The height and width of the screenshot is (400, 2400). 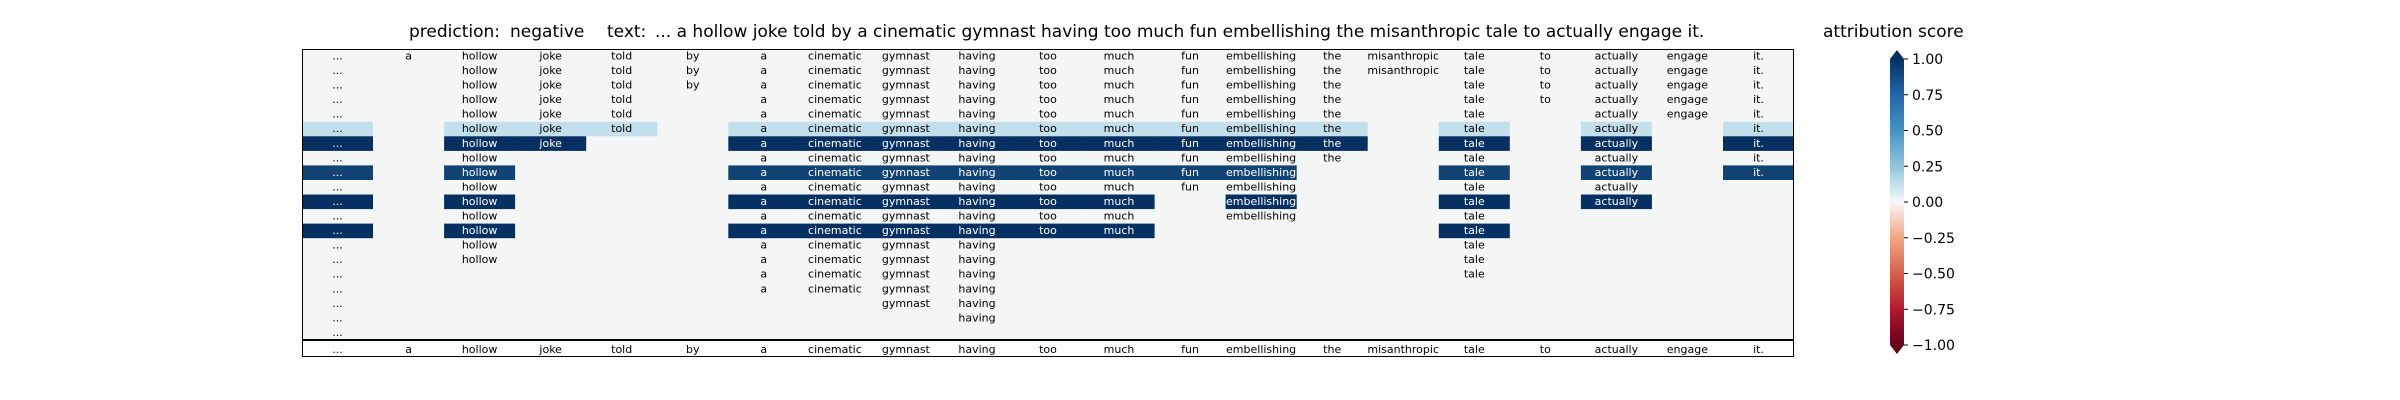 I want to click on colorbar-tick-label: −0.75, so click(x=1933, y=310).